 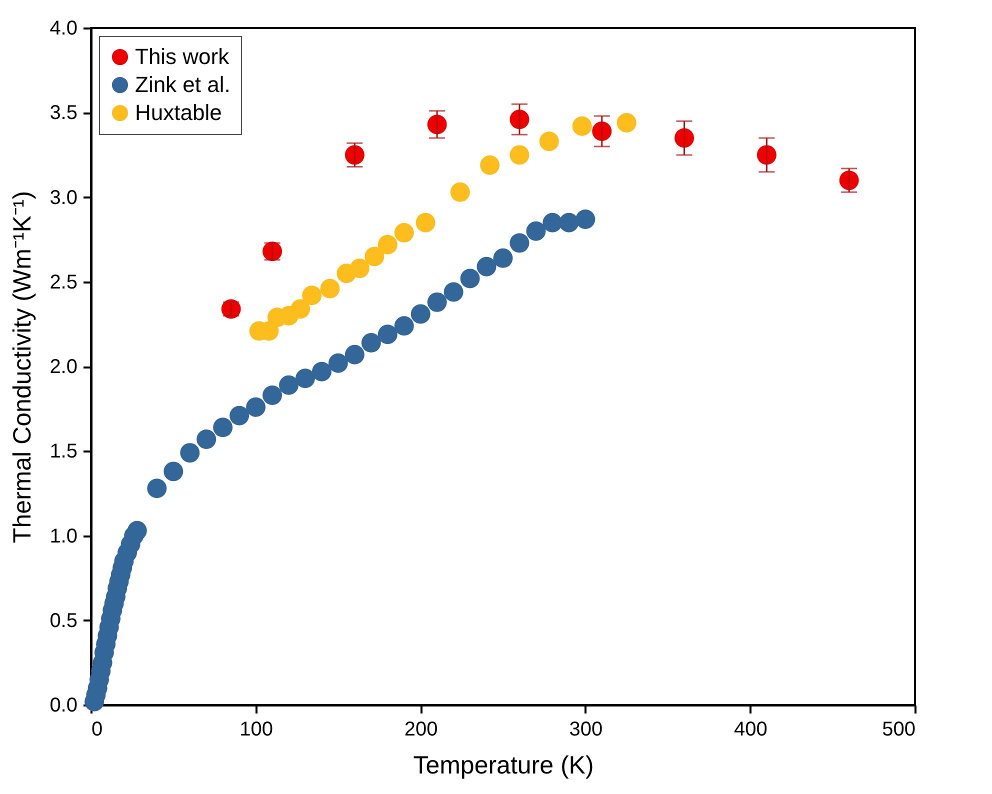 I want to click on x-tick-label: 100, so click(x=256, y=729).